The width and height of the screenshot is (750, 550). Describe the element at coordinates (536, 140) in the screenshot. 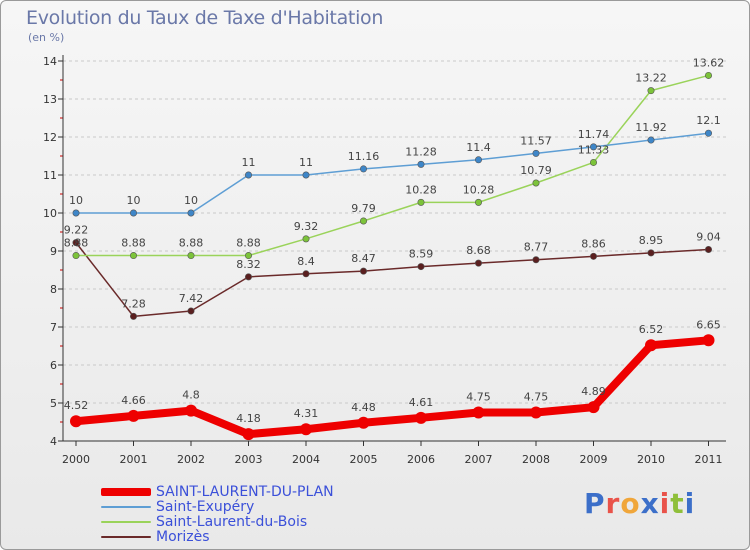

I see `data-label: 11.57` at that location.